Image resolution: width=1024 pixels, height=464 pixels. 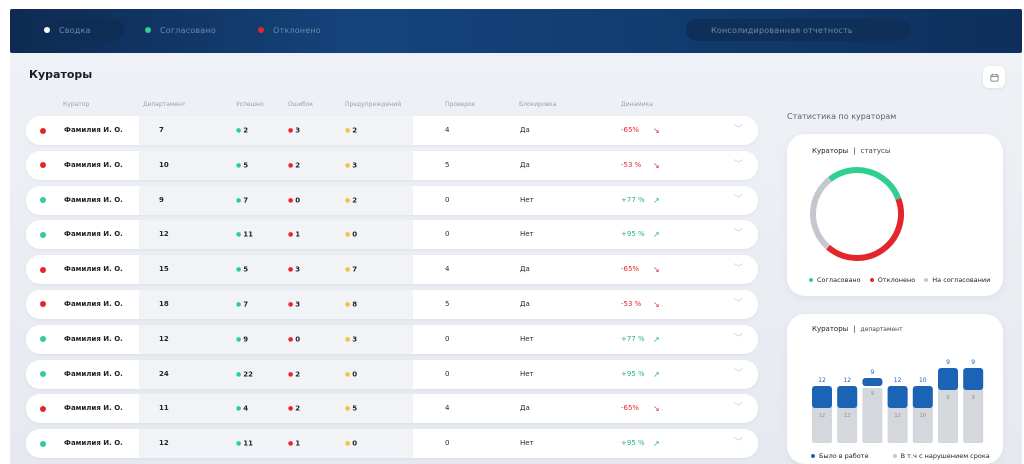 What do you see at coordinates (161, 199) in the screenshot?
I see `department-value: 9` at bounding box center [161, 199].